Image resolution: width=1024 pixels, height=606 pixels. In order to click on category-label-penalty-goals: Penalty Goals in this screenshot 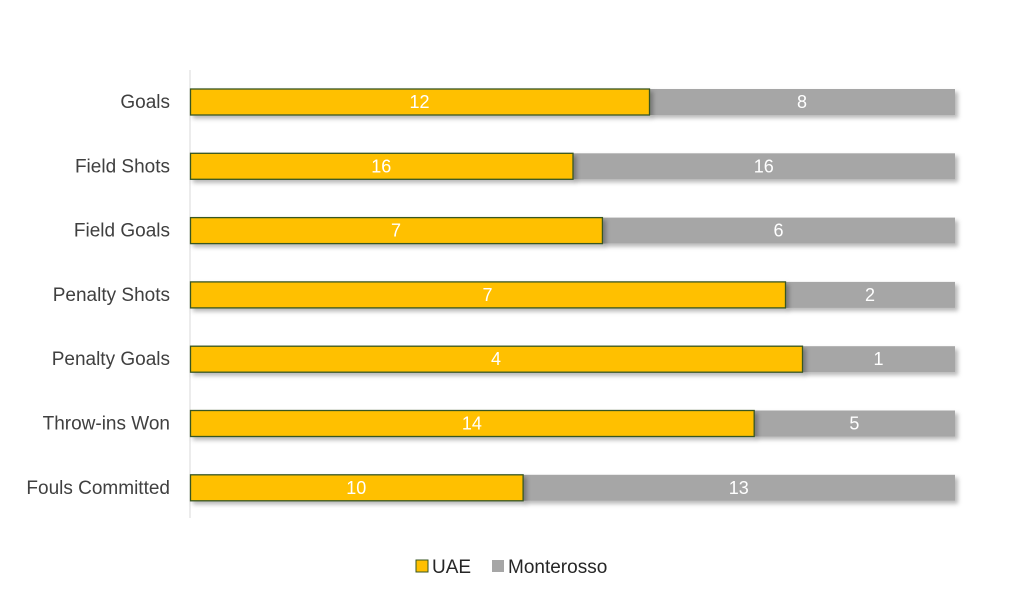, I will do `click(111, 359)`.